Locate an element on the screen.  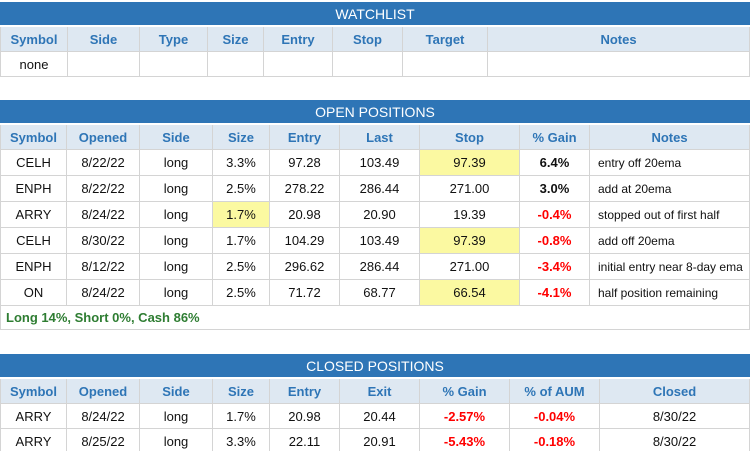
cell-gain-negative: -4.1% is located at coordinates (555, 293).